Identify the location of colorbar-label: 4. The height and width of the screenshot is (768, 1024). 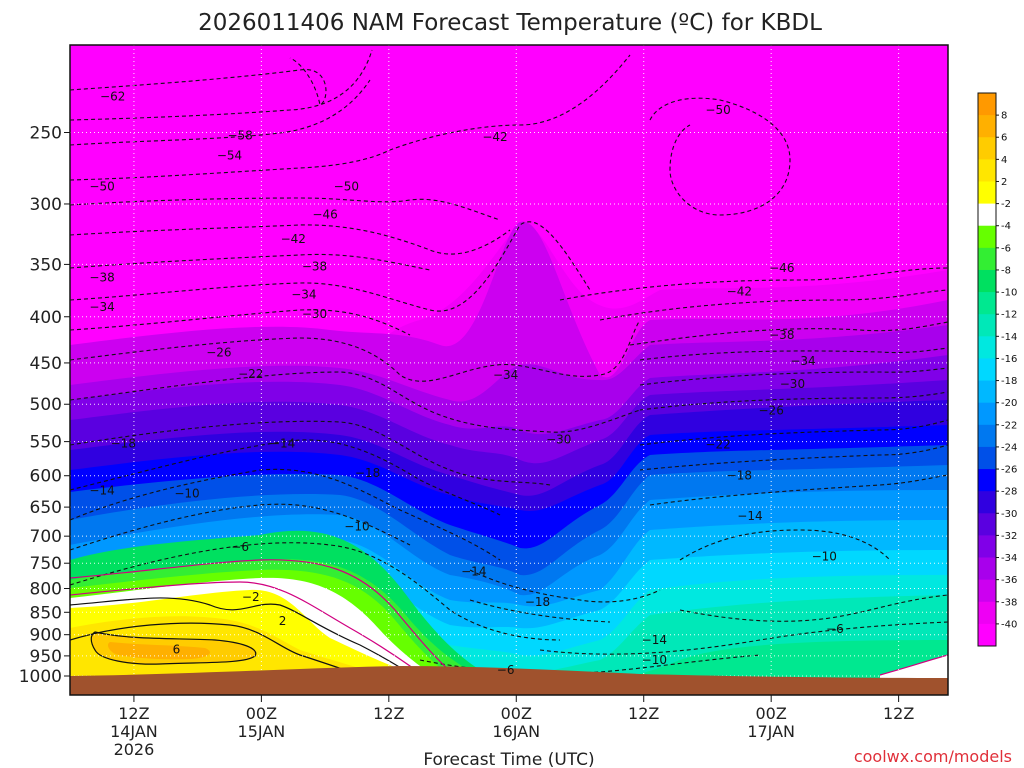
(1004, 160).